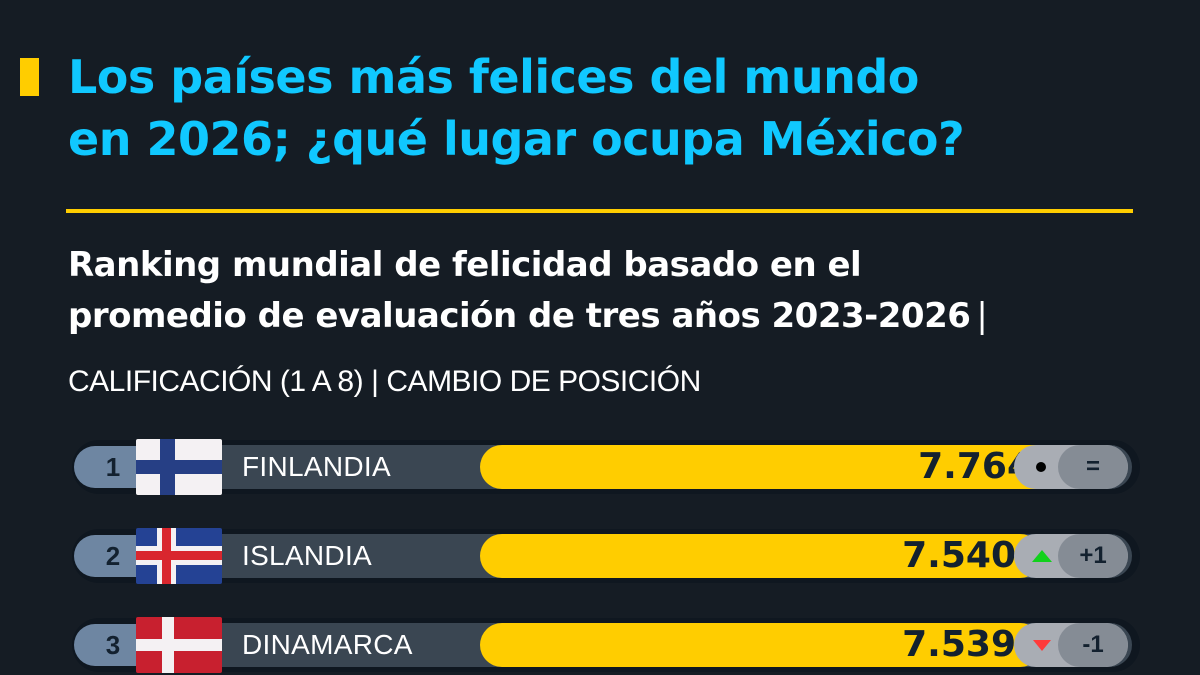  Describe the element at coordinates (179, 556) in the screenshot. I see `iceland-flag-icon` at that location.